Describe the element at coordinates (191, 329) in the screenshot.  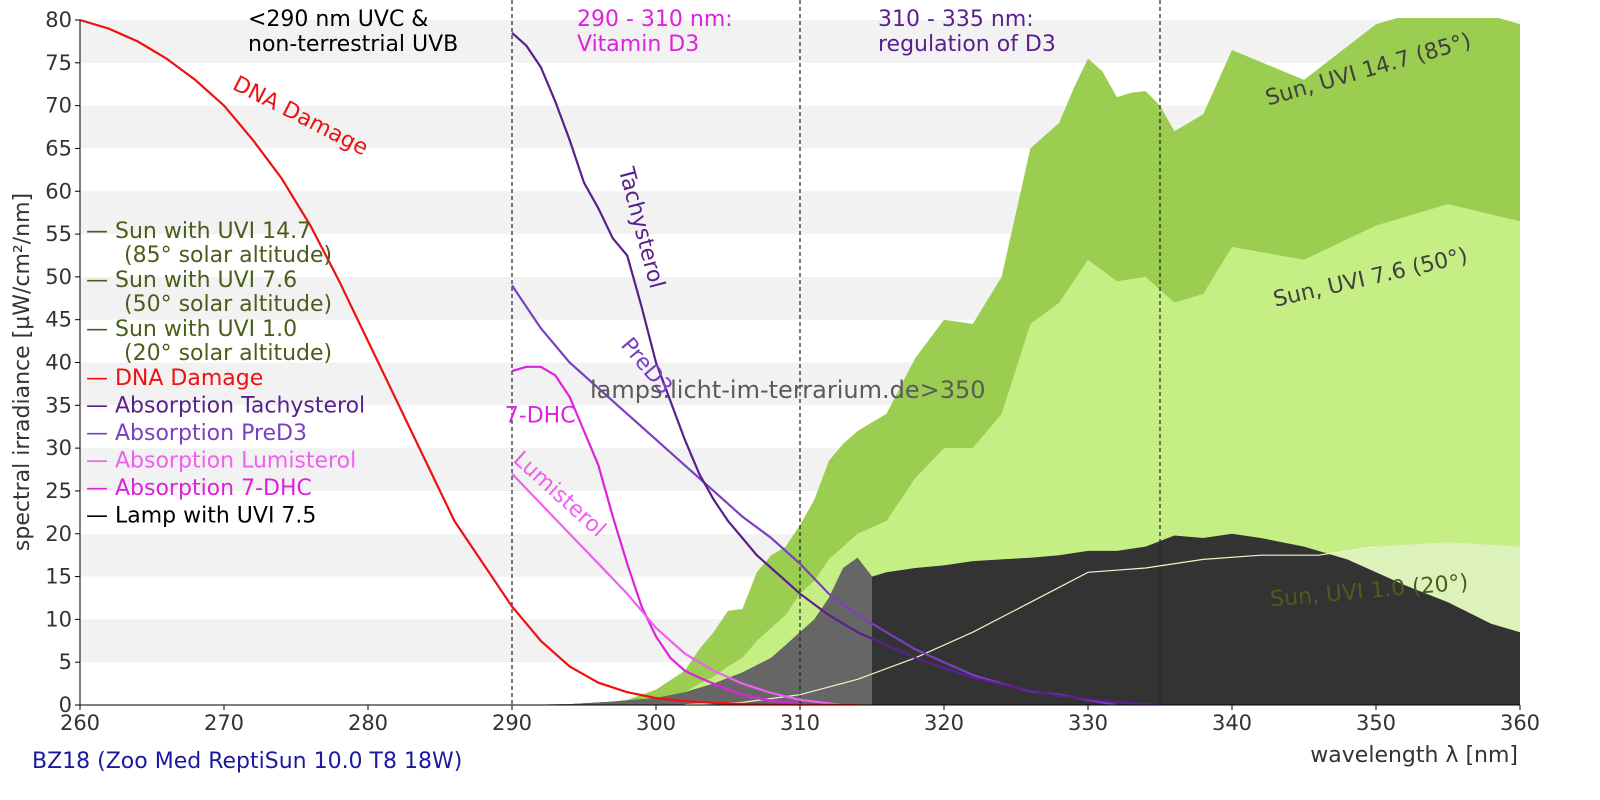
I see `legend-item: — Sun with UVI 1.0` at that location.